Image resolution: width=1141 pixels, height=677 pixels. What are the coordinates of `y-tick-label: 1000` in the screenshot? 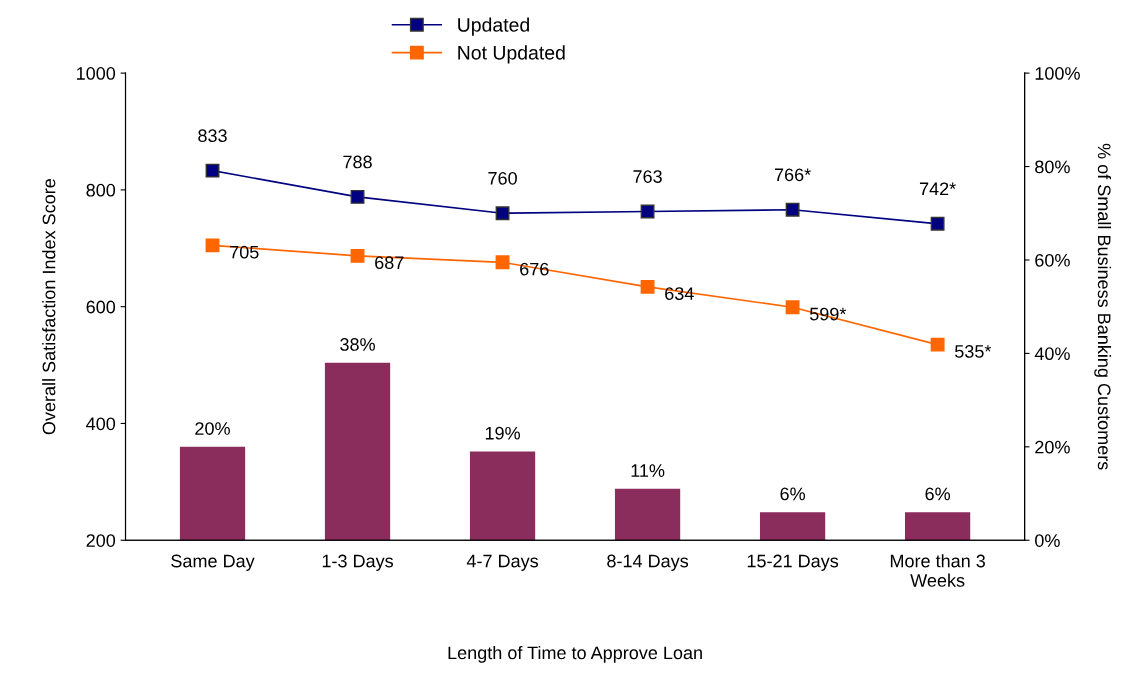 It's located at (96, 73).